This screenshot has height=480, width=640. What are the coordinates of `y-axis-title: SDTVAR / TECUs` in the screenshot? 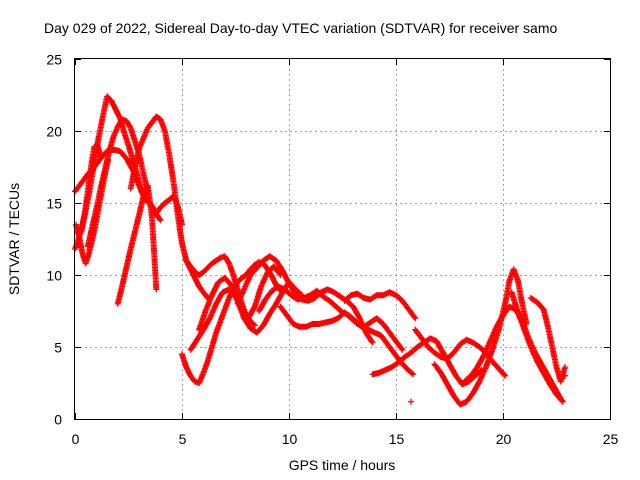 It's located at (14, 239).